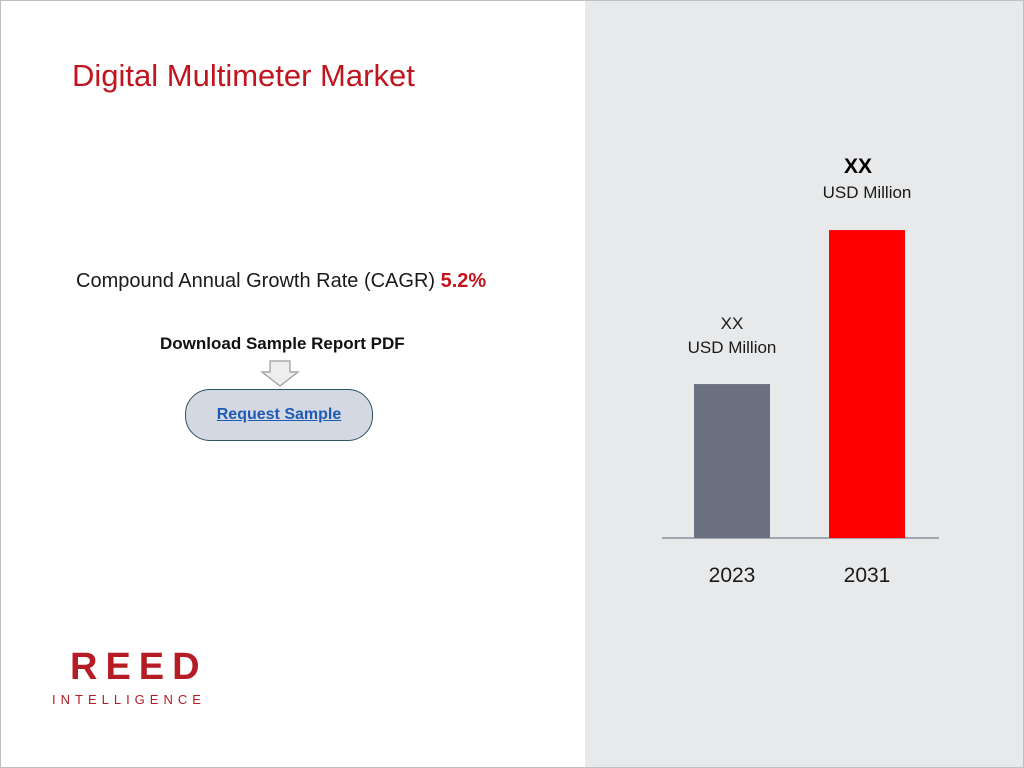 Image resolution: width=1024 pixels, height=768 pixels. I want to click on reed-intelligence-logo: REED INTELLIGENCE, so click(130, 677).